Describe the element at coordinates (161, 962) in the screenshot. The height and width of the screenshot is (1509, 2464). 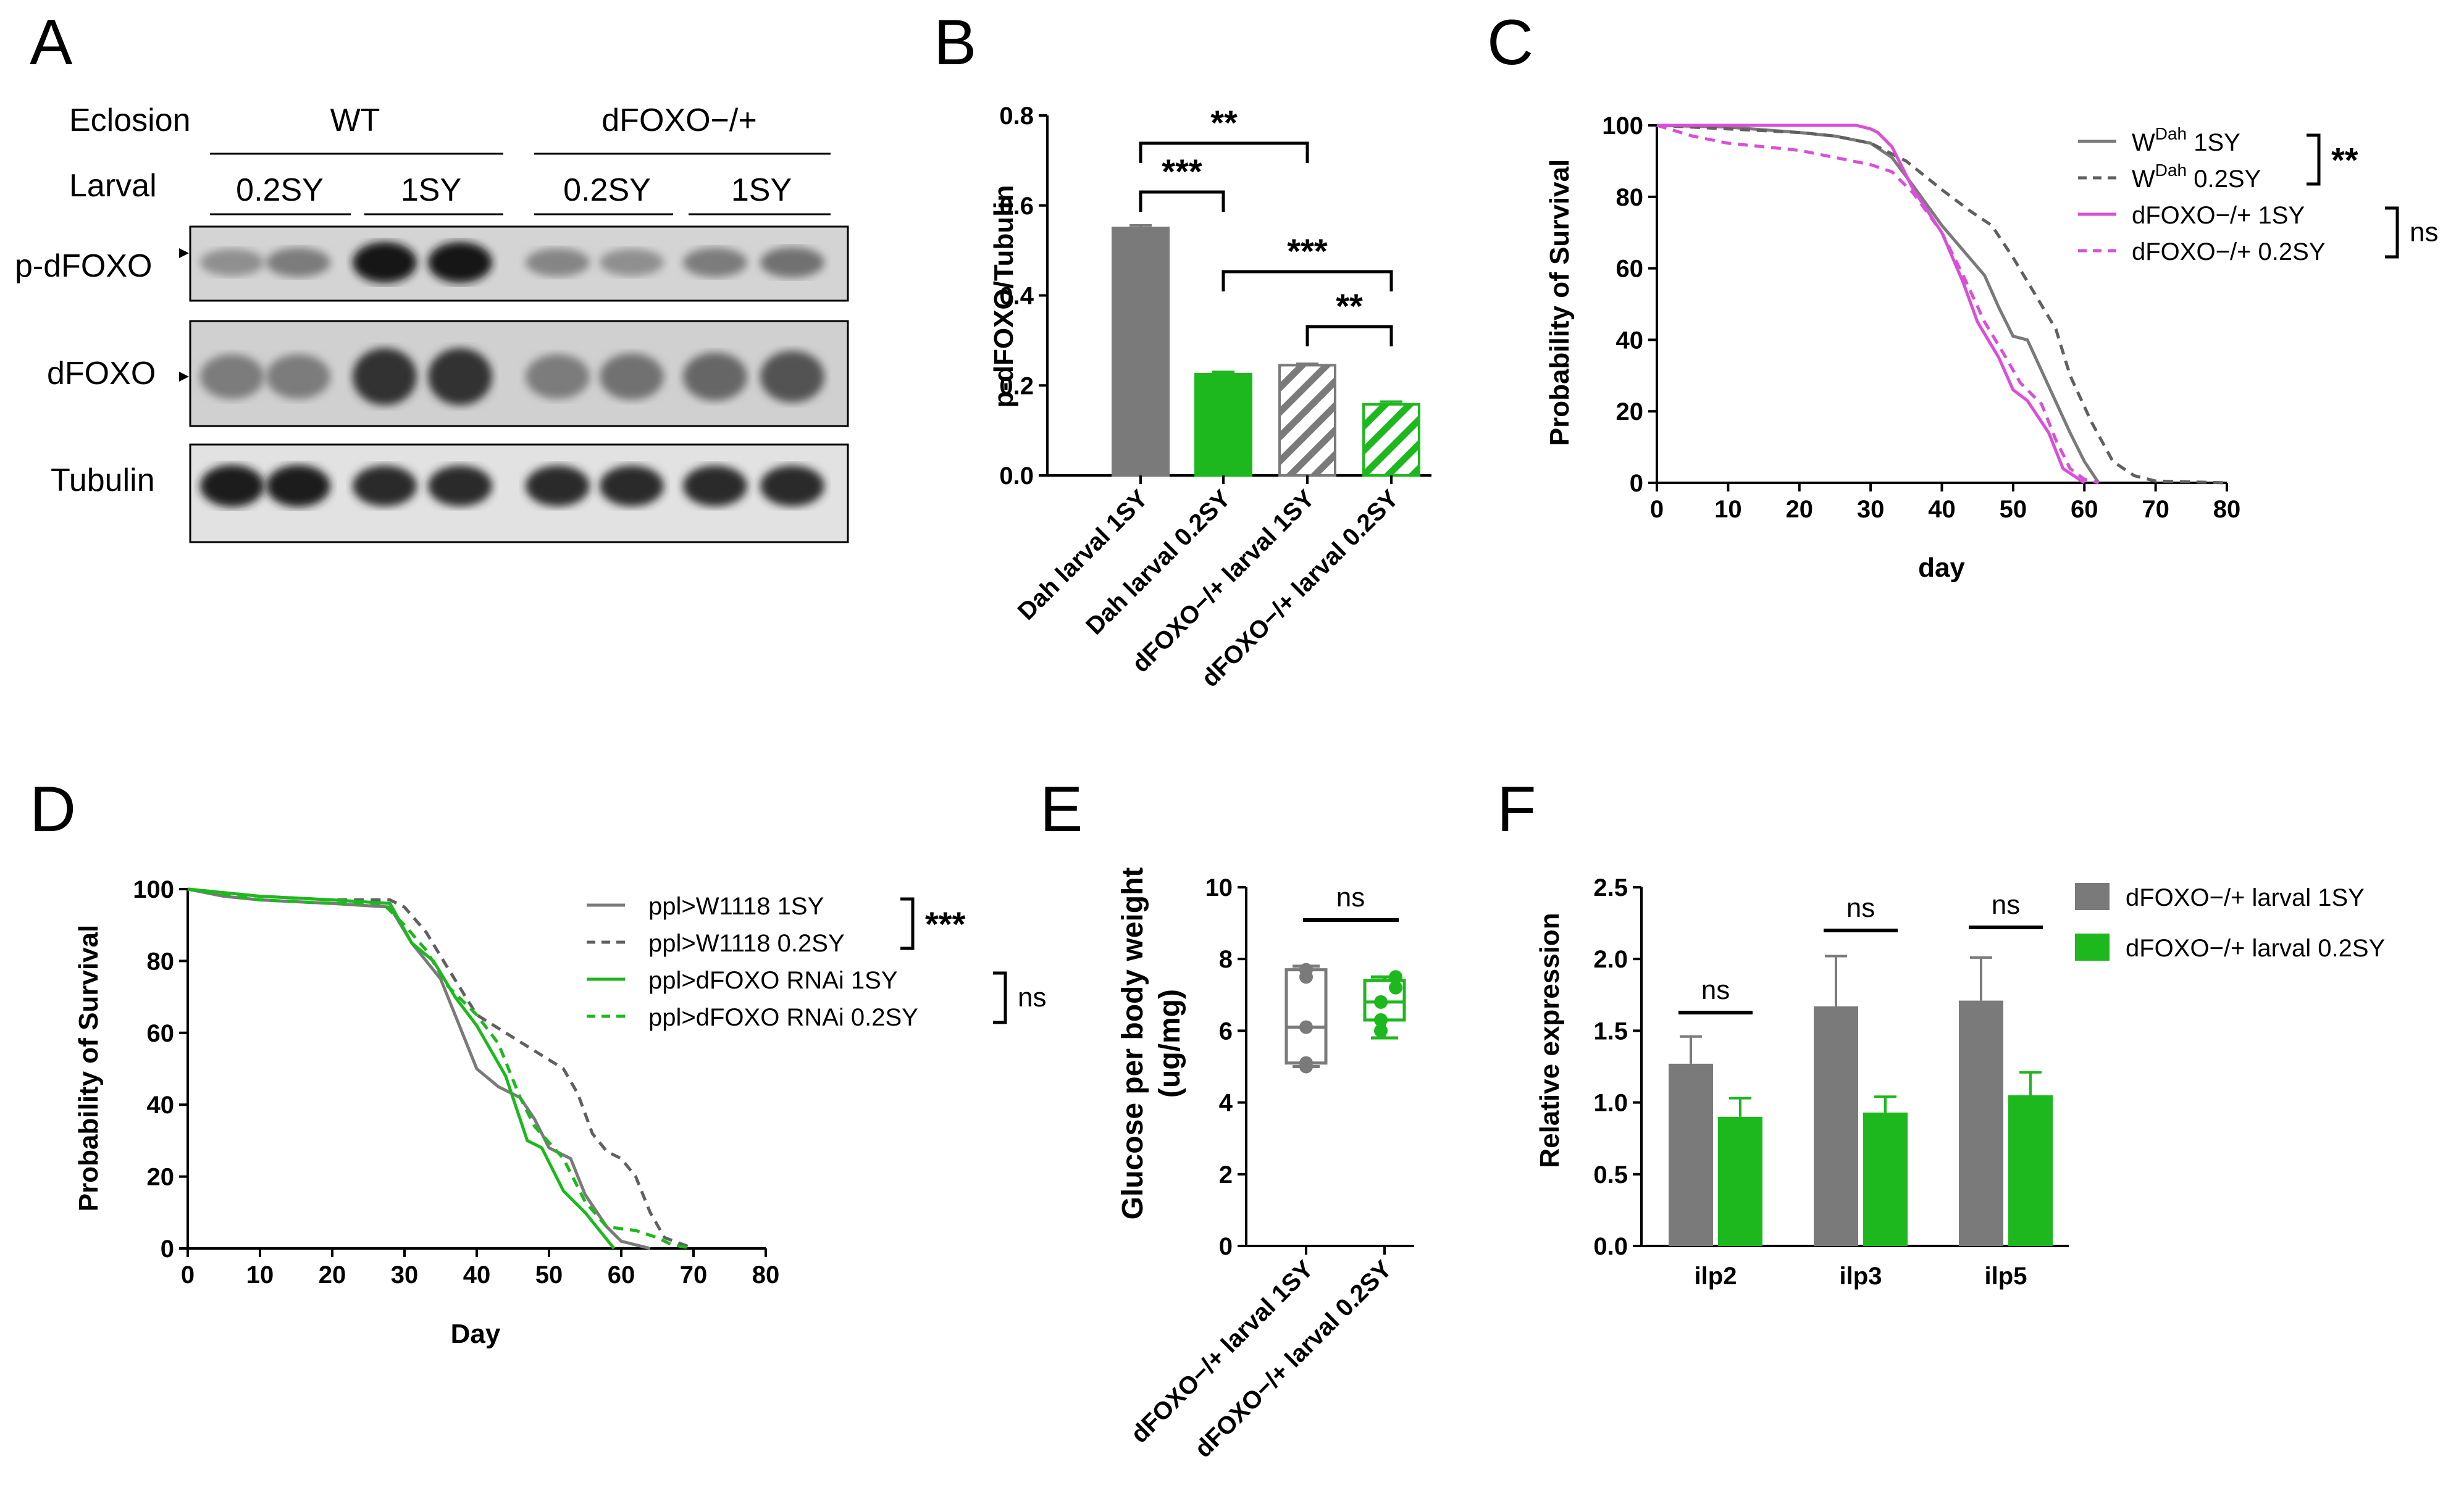
I see `d-y-tick-label: 80` at that location.